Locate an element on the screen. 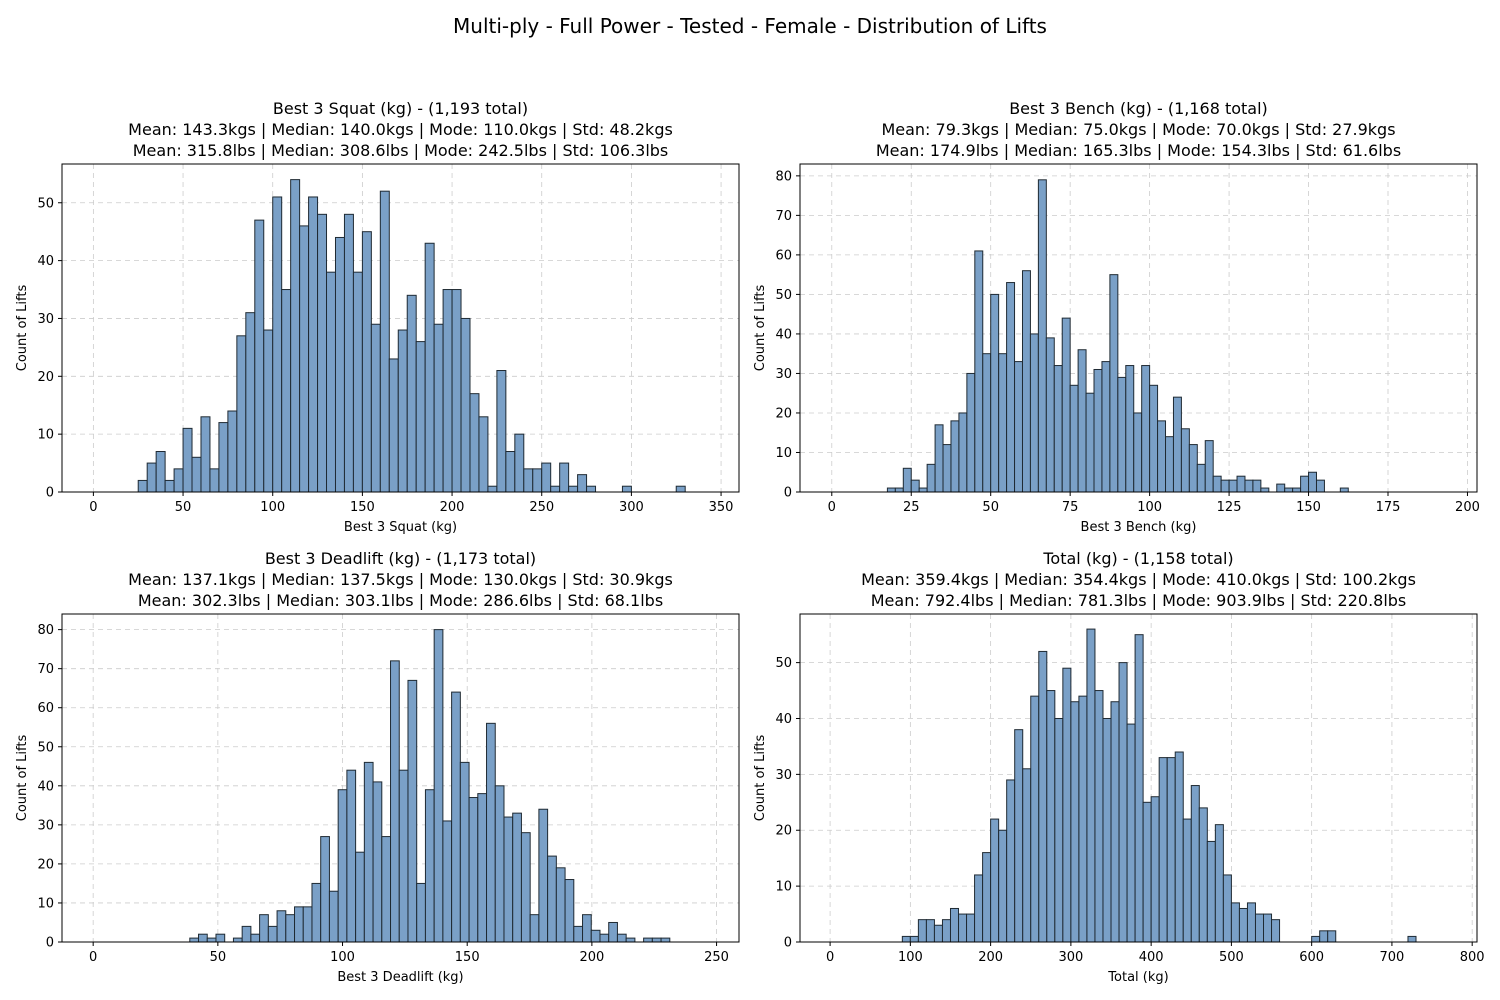 The height and width of the screenshot is (1000, 1500). y-tick-label: 70 is located at coordinates (45, 669).